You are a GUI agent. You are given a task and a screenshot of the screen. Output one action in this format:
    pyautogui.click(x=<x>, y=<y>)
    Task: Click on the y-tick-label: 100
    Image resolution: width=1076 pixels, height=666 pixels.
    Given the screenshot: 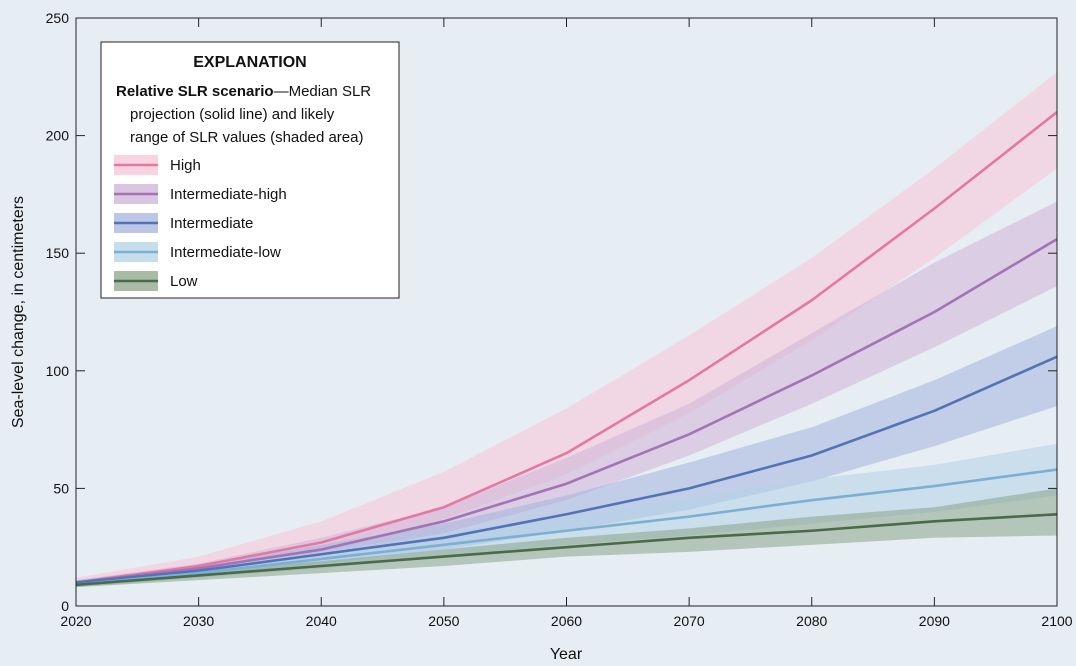 What is the action you would take?
    pyautogui.click(x=58, y=371)
    